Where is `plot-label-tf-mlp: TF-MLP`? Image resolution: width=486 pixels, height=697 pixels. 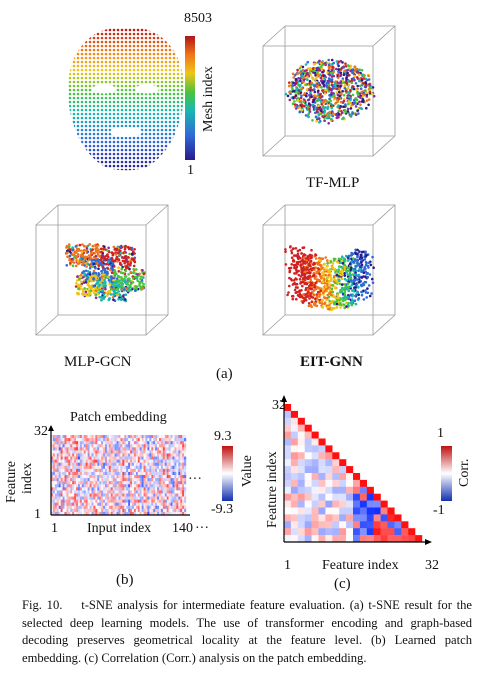 plot-label-tf-mlp: TF-MLP is located at coordinates (333, 183).